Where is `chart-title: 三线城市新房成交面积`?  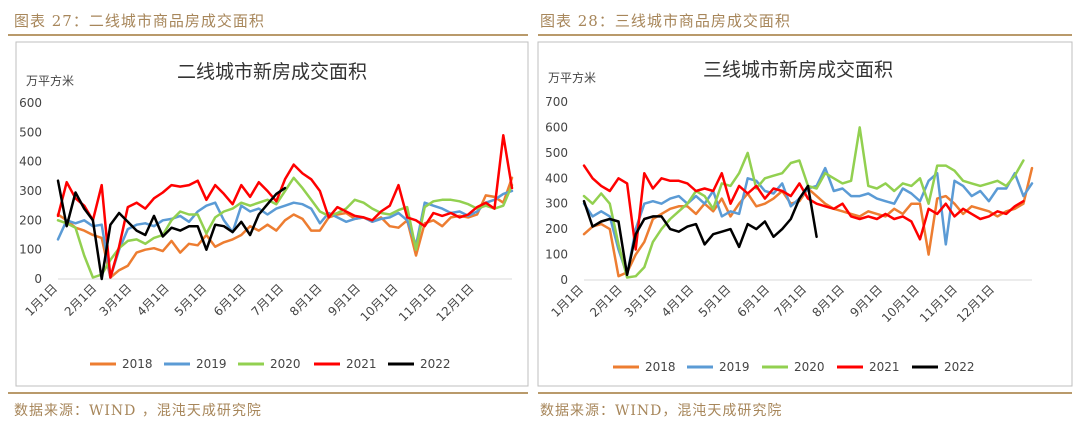 chart-title: 三线城市新房成交面积 is located at coordinates (798, 70).